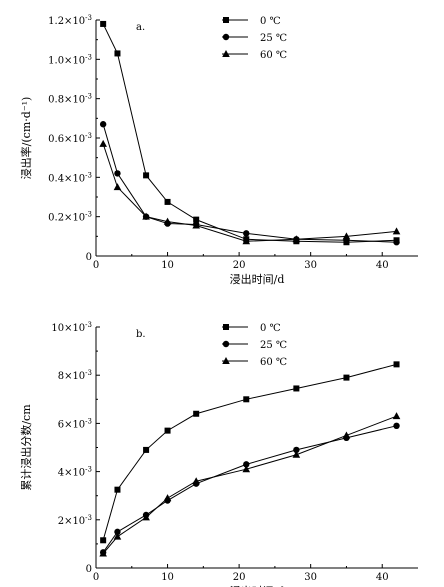  I want to click on y-axis-label: 浸出率/(cm·d⁻¹), so click(26, 138).